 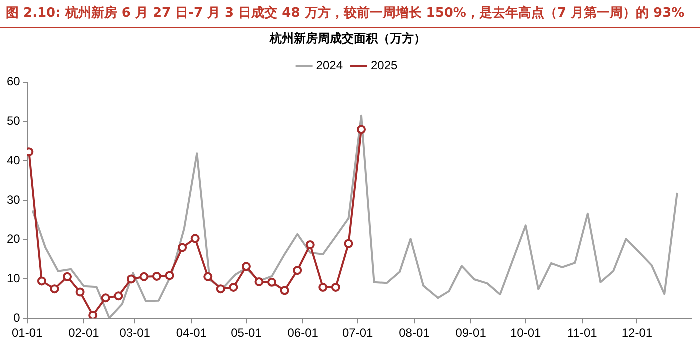 What do you see at coordinates (135, 333) in the screenshot?
I see `x-tick-label: 03-01` at bounding box center [135, 333].